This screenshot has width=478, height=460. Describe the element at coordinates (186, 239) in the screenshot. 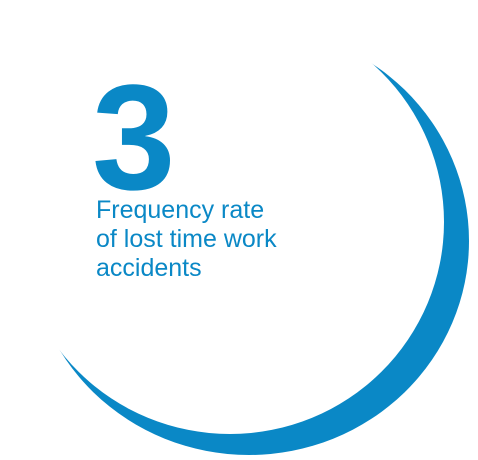

I see `stat-label-line: of lost time work` at that location.